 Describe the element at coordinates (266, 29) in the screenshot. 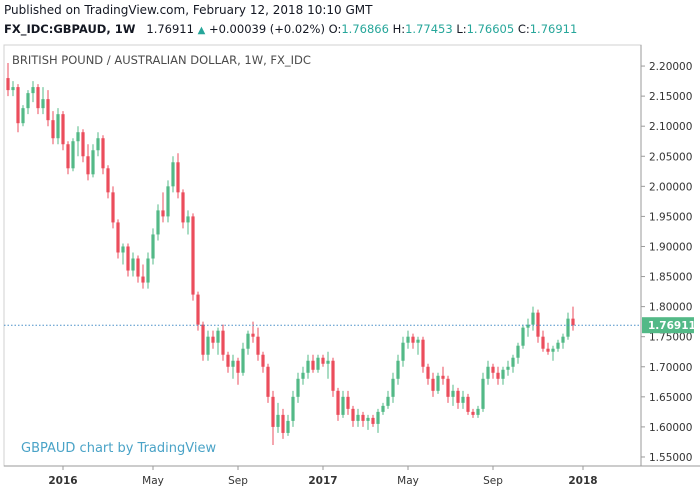

I see `change-value: +0.00039 (+0.02%)` at that location.